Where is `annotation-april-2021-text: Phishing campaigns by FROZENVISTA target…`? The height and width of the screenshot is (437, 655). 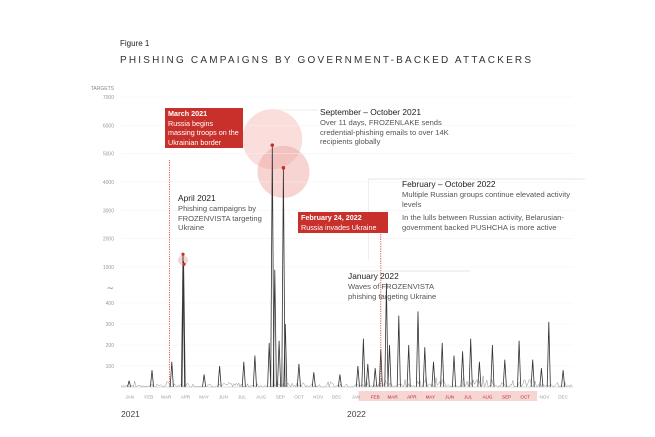 annotation-april-2021-text: Phishing campaigns by FROZENVISTA target… is located at coordinates (220, 218).